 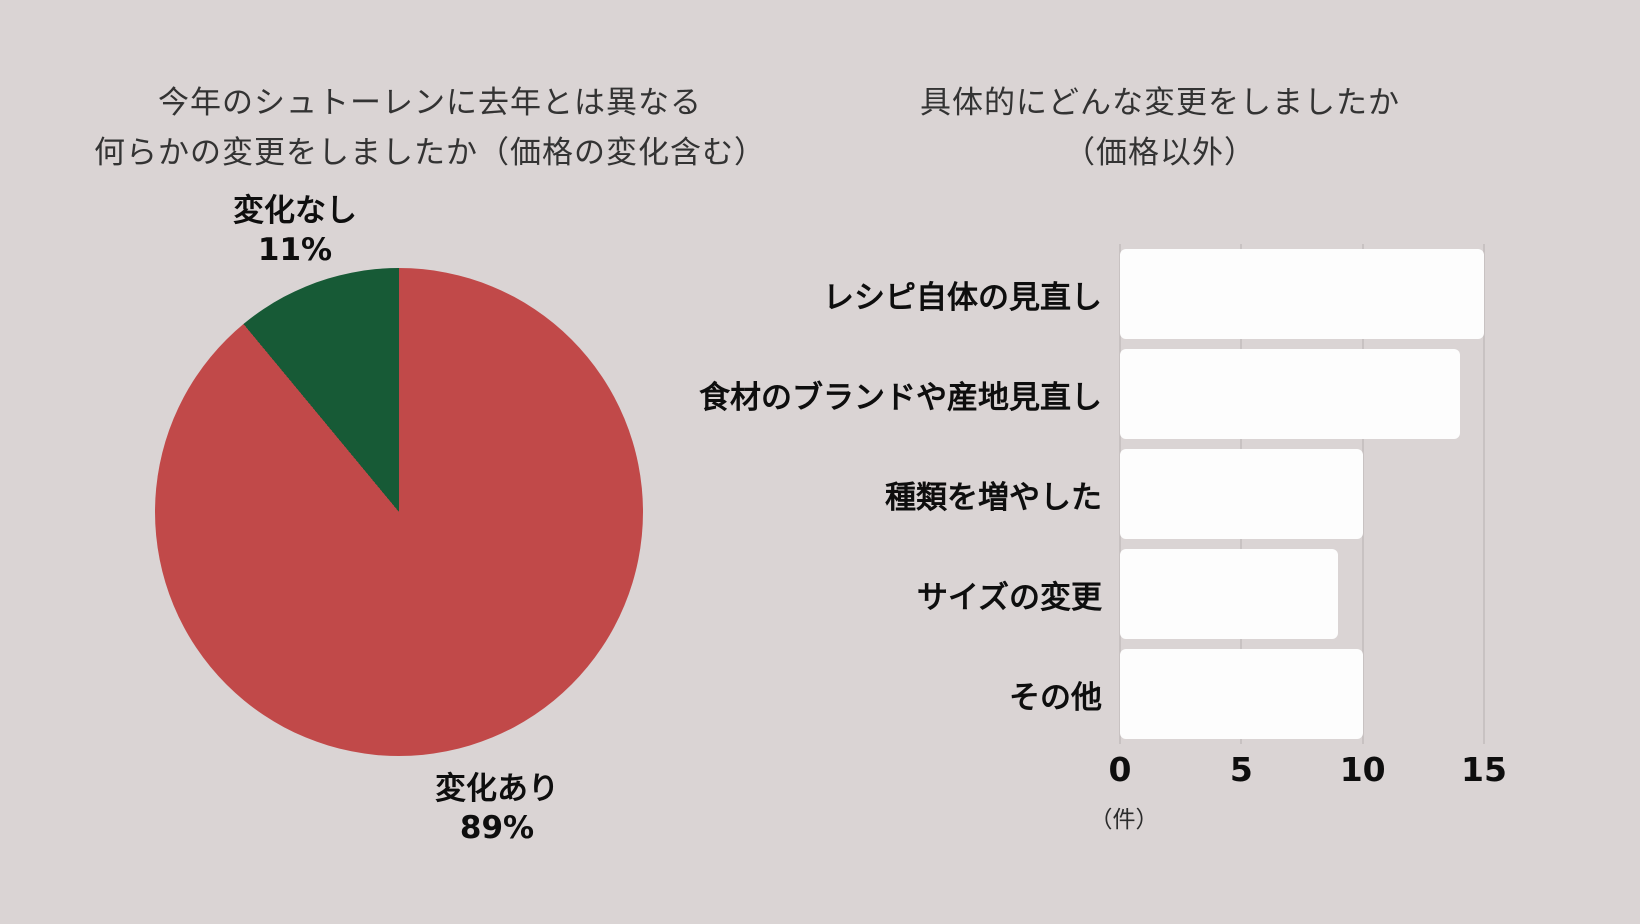 What do you see at coordinates (1055, 697) in the screenshot?
I see `bar-category-label: その他` at bounding box center [1055, 697].